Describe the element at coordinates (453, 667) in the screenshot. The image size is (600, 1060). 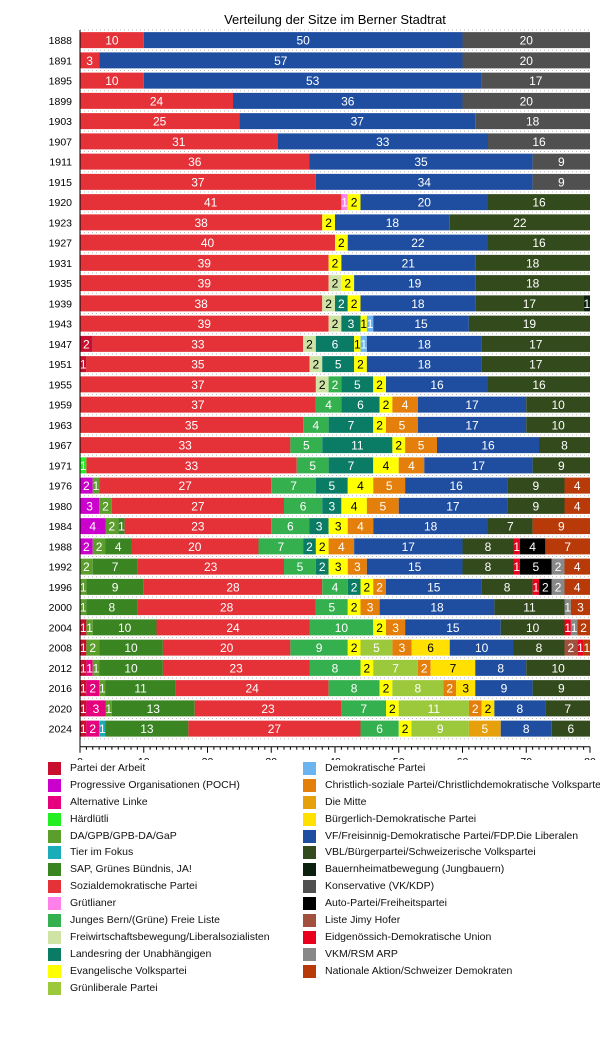
I see `bar-segment-bdp` at that location.